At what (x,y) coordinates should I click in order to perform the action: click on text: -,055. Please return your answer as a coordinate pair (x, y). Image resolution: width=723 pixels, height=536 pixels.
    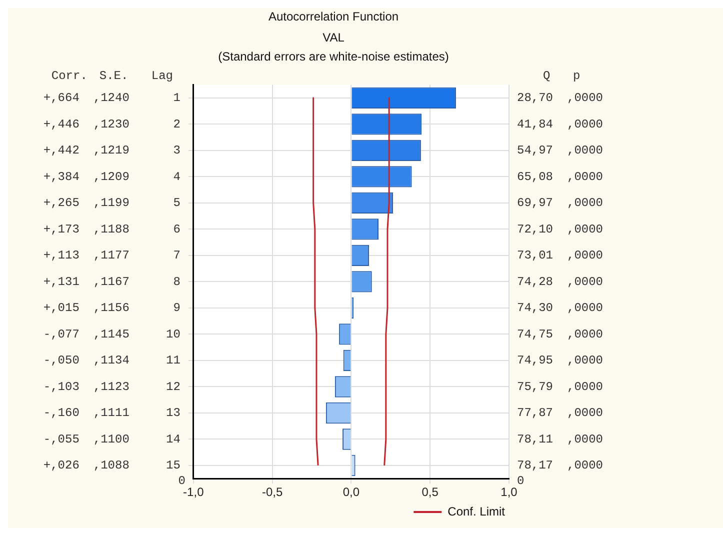
    Looking at the image, I should click on (61, 439).